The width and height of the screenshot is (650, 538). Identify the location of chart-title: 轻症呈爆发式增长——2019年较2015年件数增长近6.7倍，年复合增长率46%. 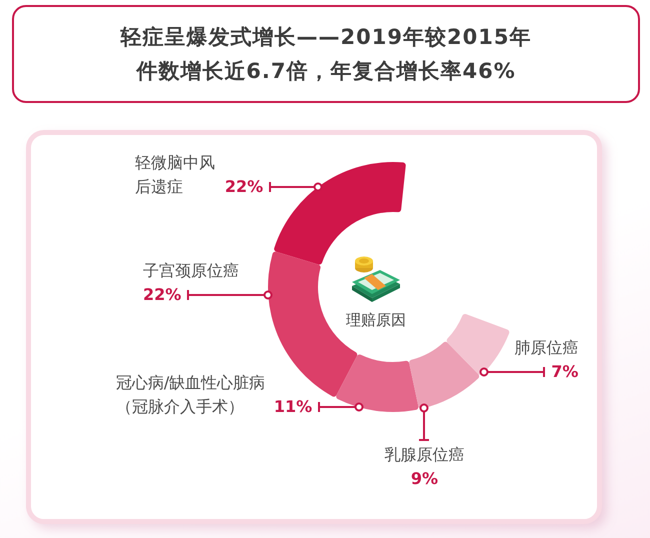
(325, 54).